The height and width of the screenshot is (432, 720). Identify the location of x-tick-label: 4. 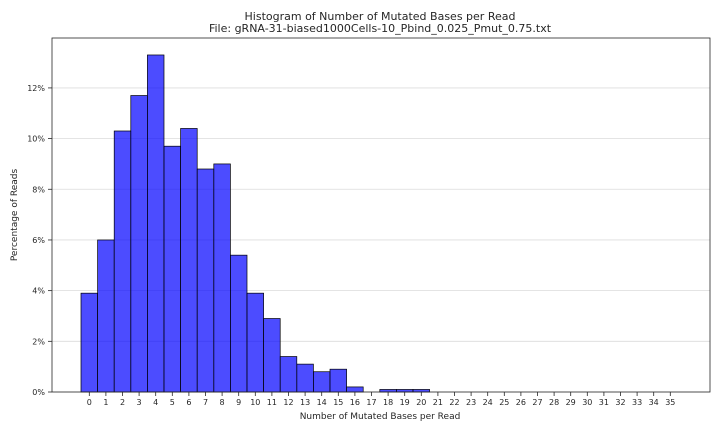
(155, 402).